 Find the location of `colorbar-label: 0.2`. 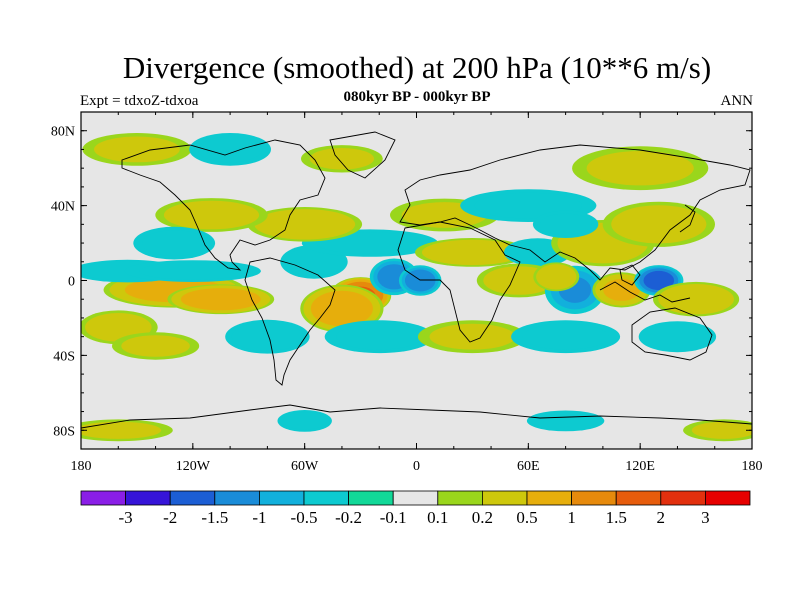

colorbar-label: 0.2 is located at coordinates (482, 517).